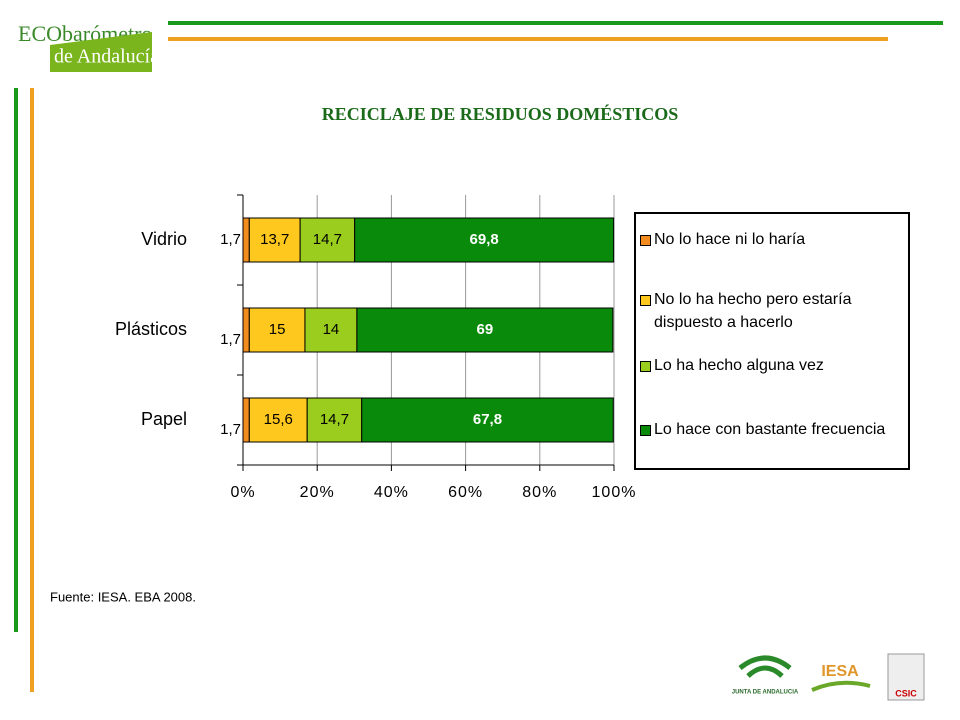  I want to click on logo-iesa, so click(841, 686).